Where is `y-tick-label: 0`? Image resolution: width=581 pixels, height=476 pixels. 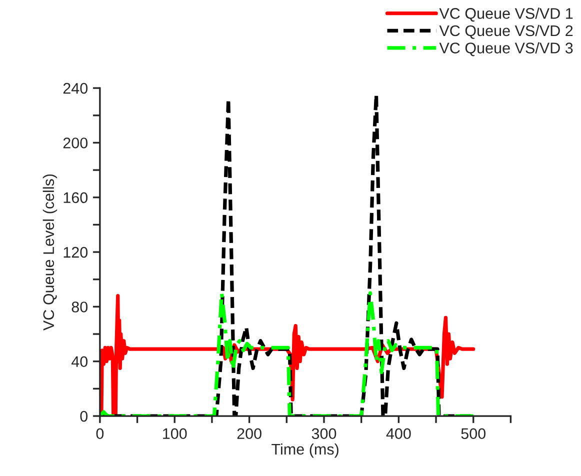
y-tick-label: 0 is located at coordinates (84, 416).